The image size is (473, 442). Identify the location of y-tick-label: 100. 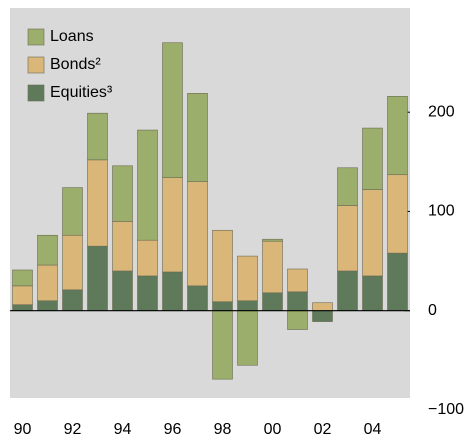
(441, 211).